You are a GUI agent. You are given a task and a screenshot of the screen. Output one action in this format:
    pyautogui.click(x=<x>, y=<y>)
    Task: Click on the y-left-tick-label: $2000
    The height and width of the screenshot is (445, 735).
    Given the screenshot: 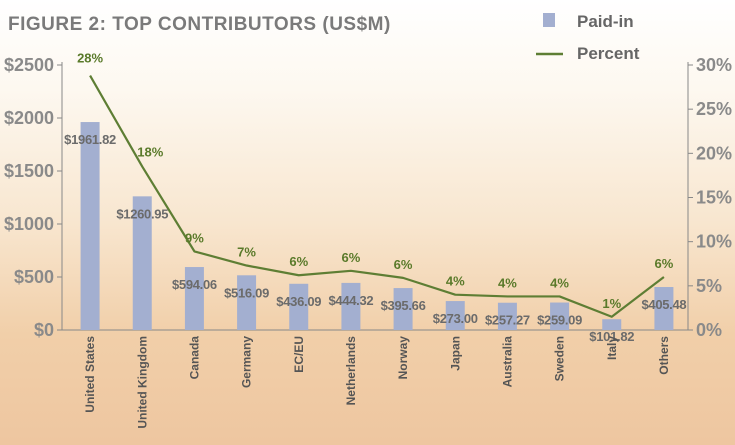 What is the action you would take?
    pyautogui.click(x=29, y=118)
    